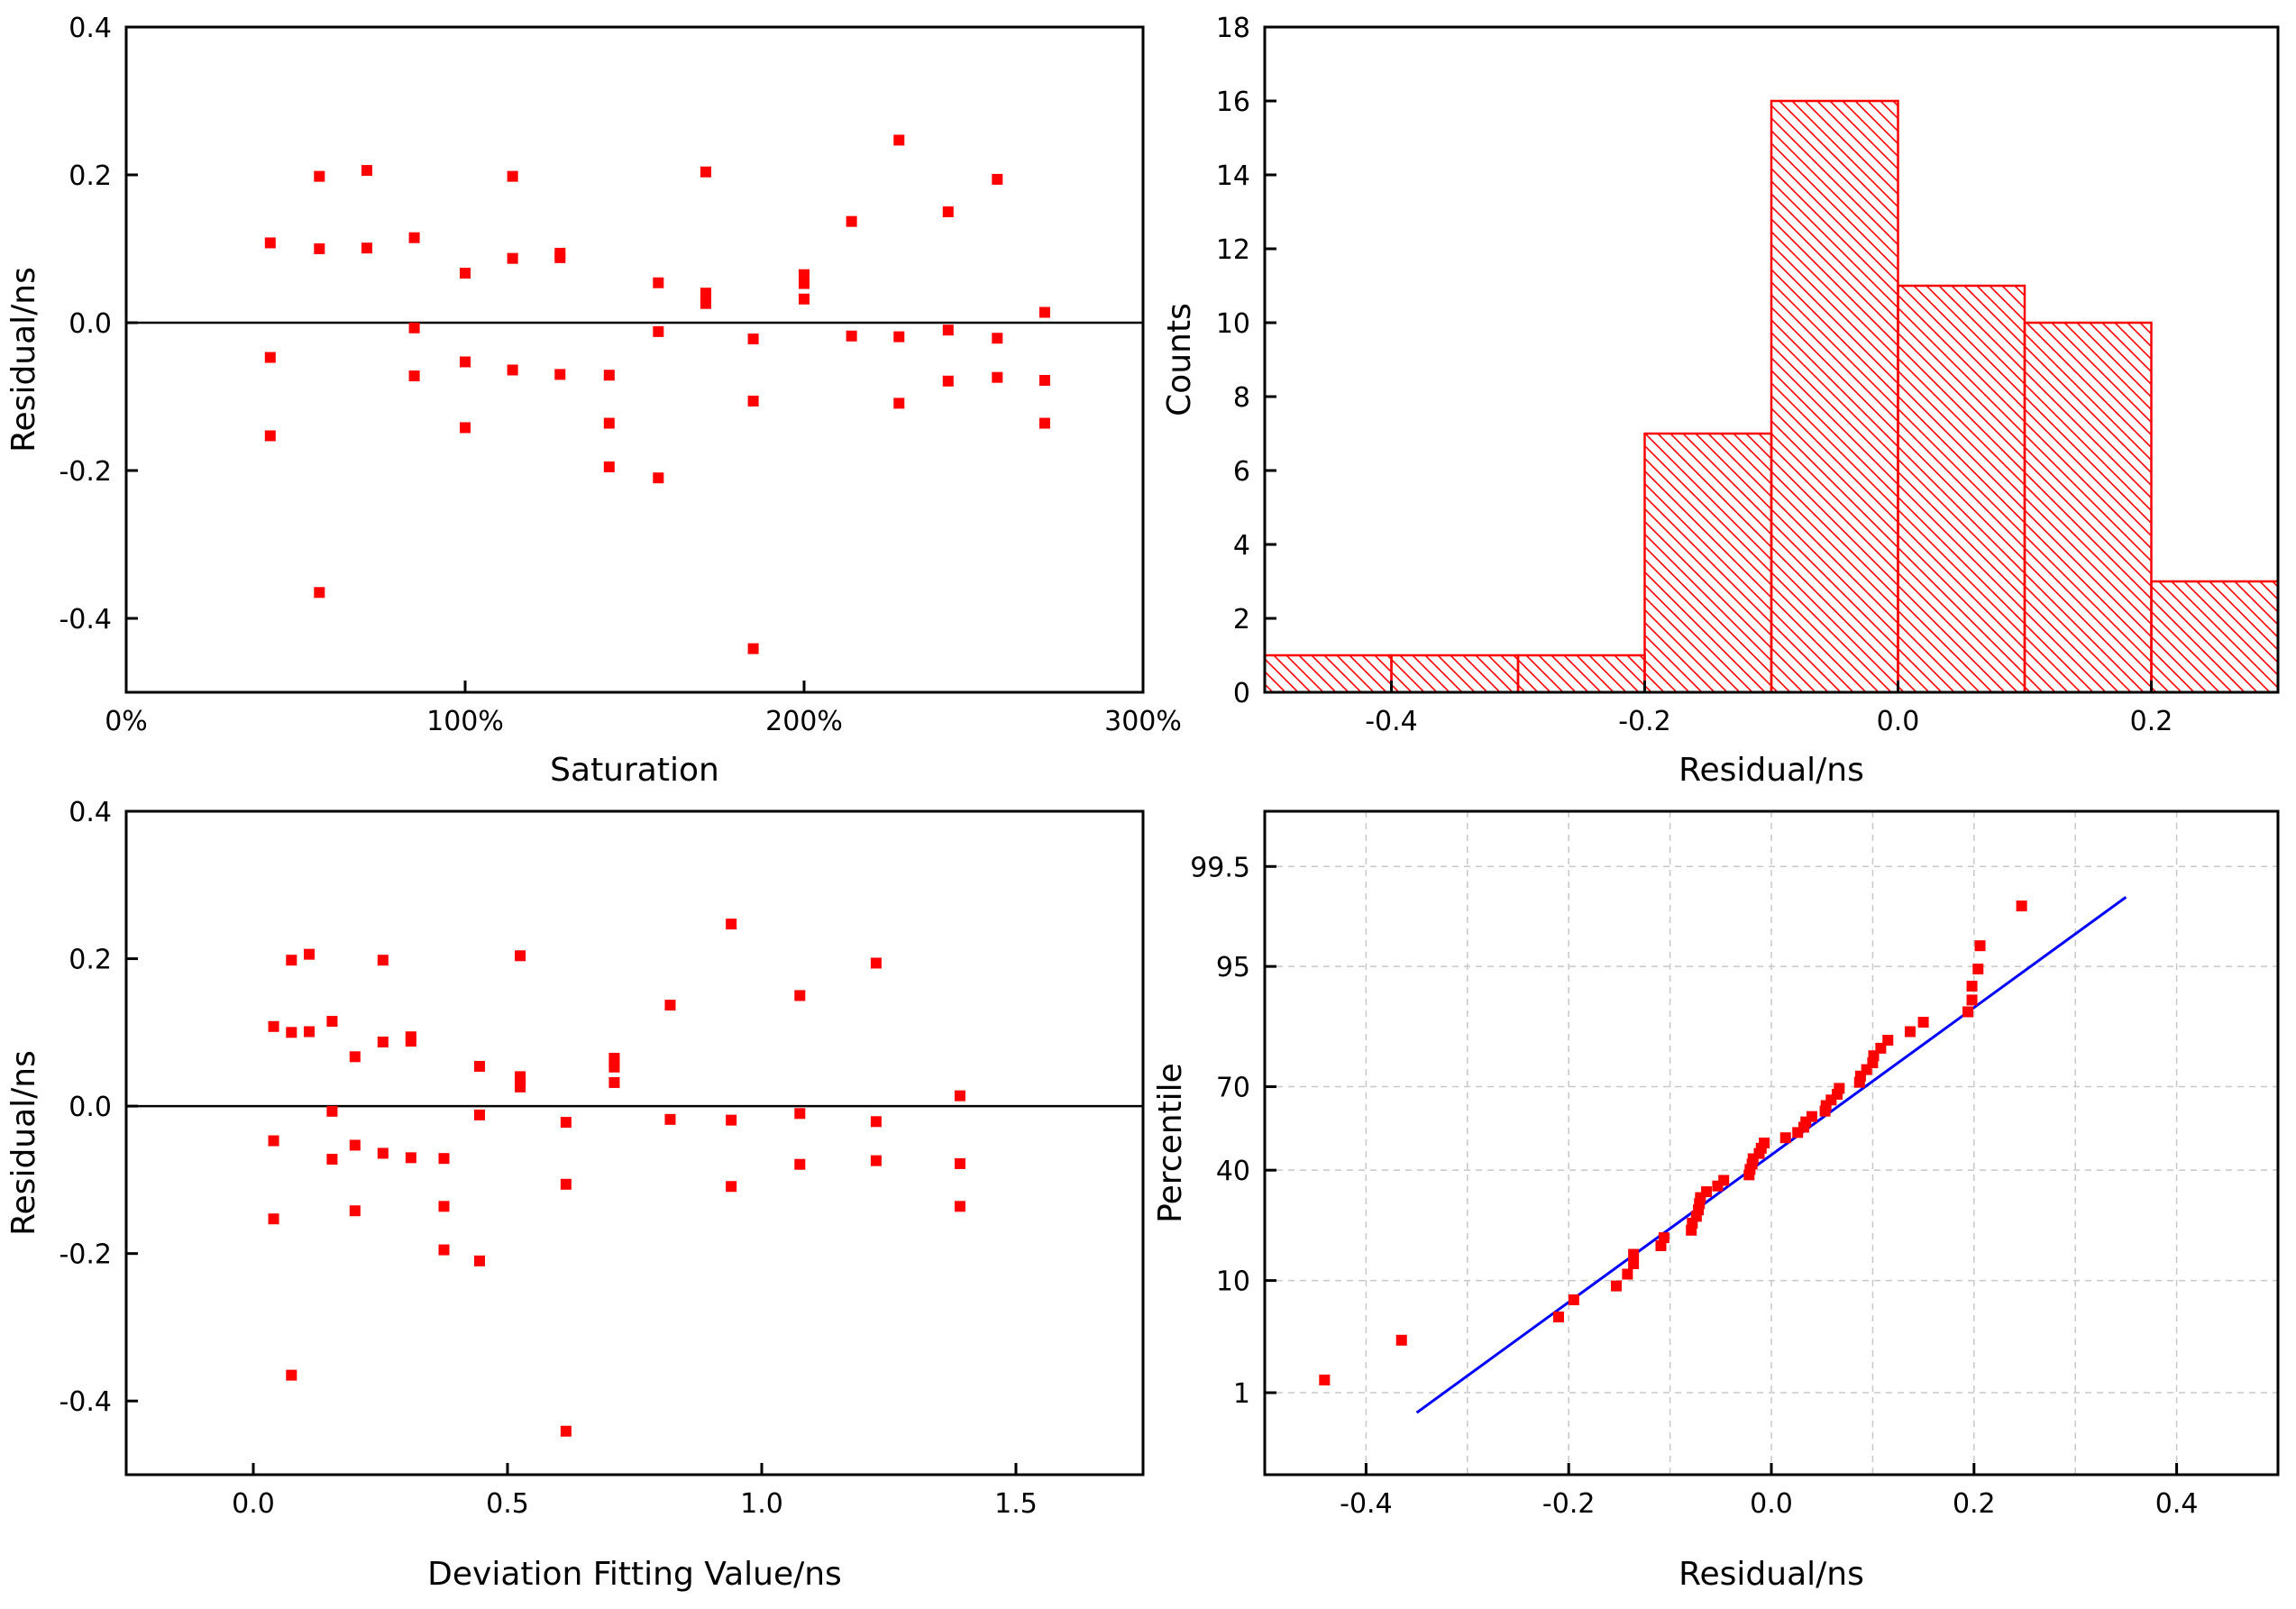  Describe the element at coordinates (634, 770) in the screenshot. I see `x-axis-title: Saturation` at that location.